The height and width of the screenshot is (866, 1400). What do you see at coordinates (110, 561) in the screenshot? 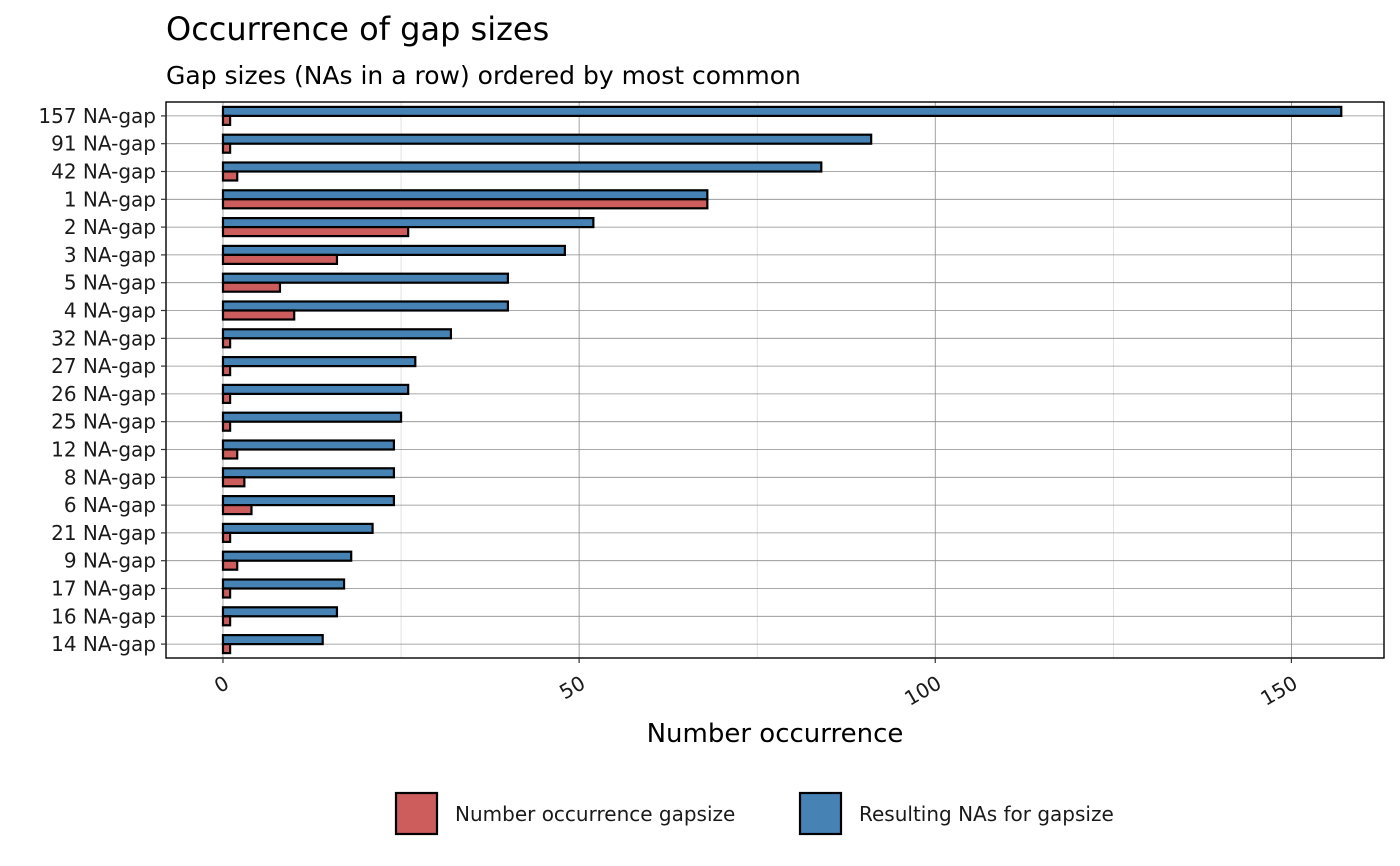
I see `y-tick-label: 9 NA-gap` at bounding box center [110, 561].